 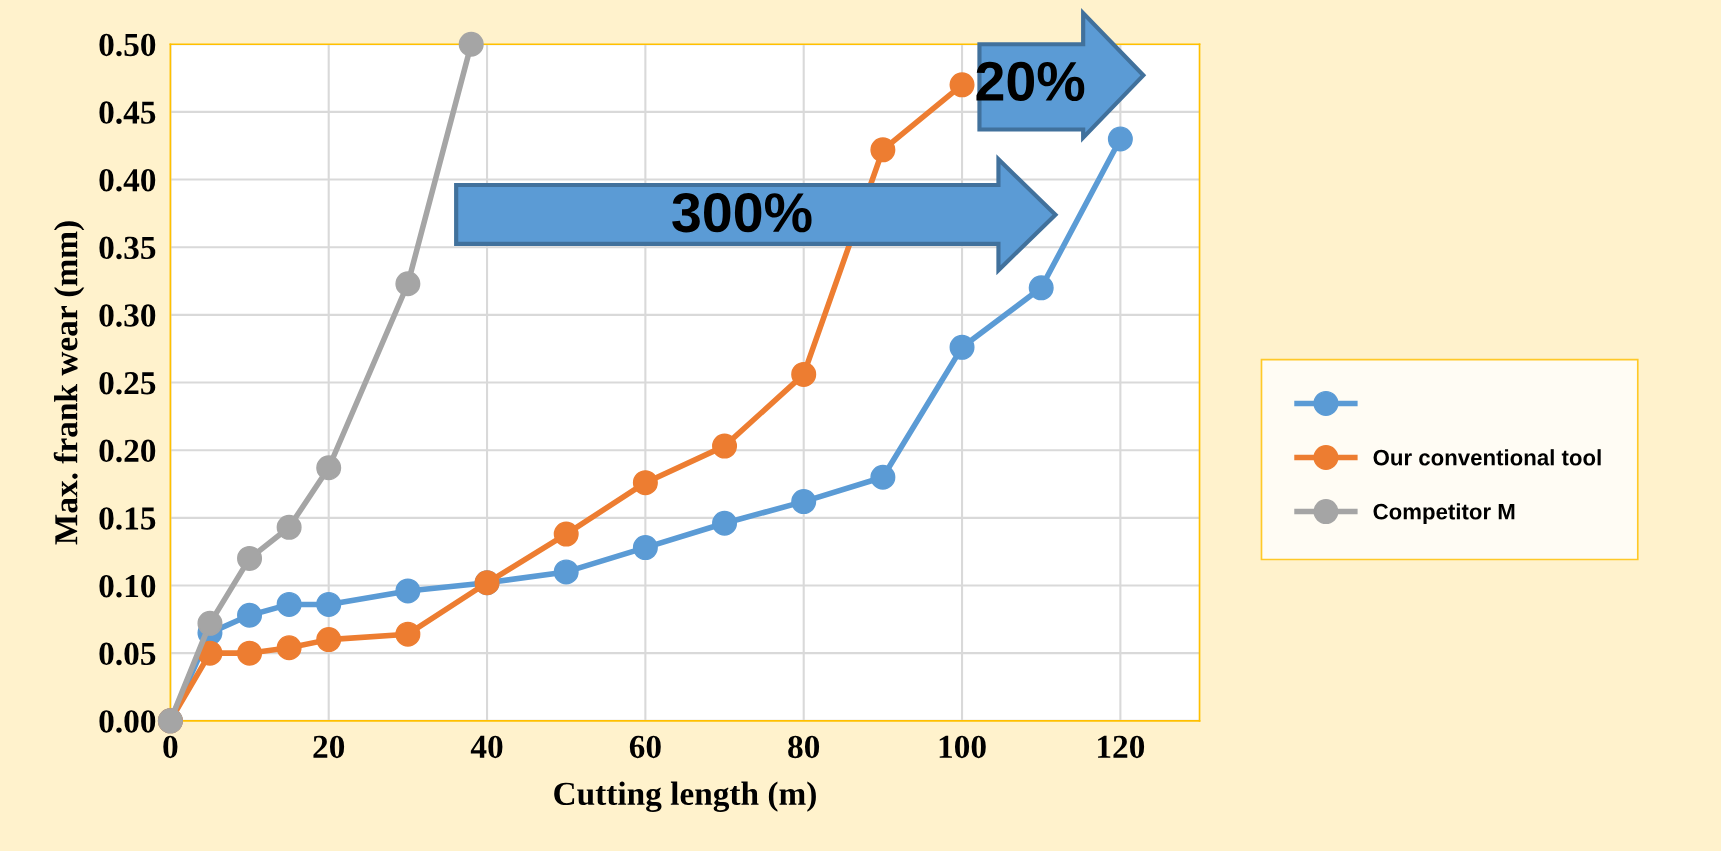 I want to click on y-tick-label: 0.10, so click(x=127, y=586).